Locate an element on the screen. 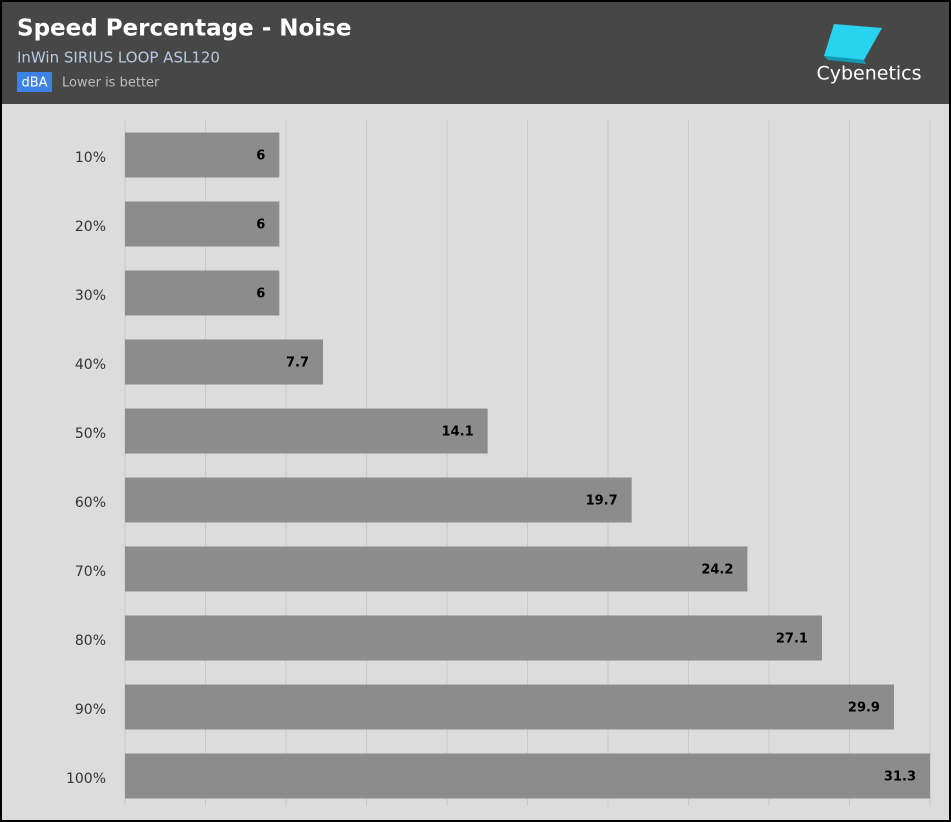 This screenshot has width=951, height=822. note: Lower is better is located at coordinates (111, 83).